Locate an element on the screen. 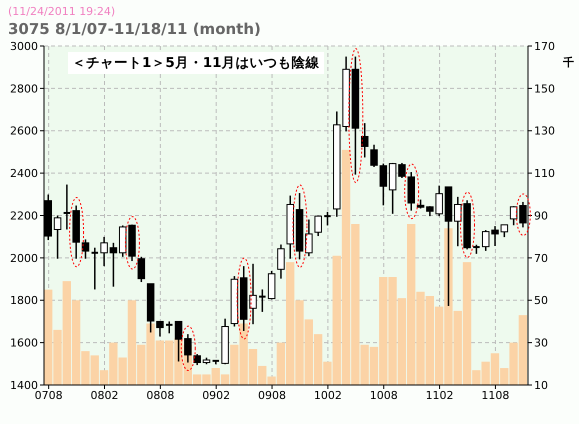 The image size is (579, 424). y-tick-label: 3000 is located at coordinates (24, 46).